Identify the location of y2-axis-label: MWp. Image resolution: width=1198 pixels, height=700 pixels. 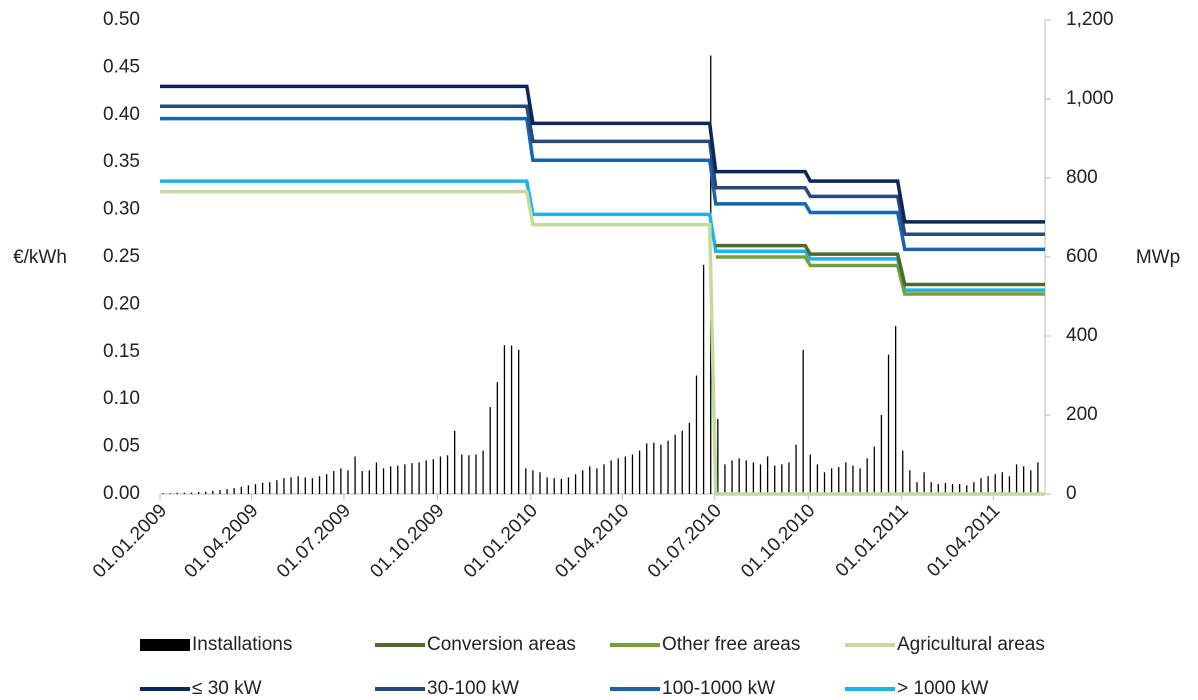
(1158, 257).